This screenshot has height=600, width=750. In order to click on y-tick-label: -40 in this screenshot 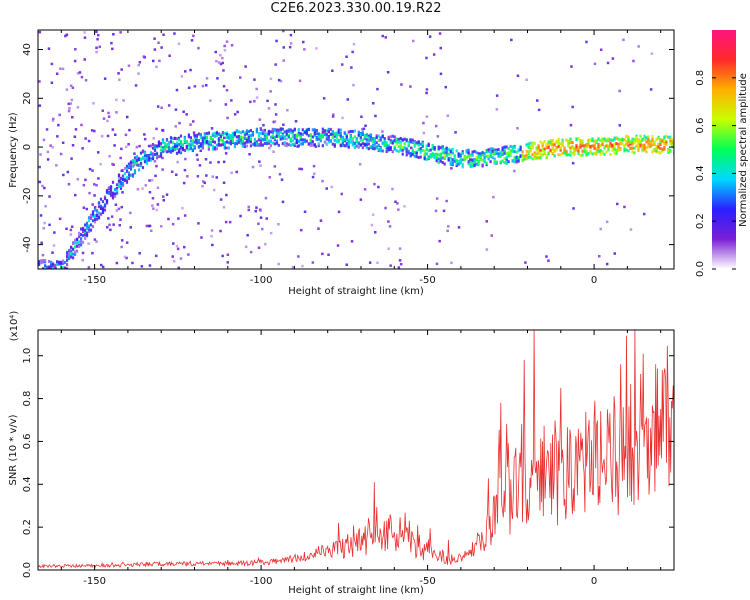, I will do `click(27, 244)`.